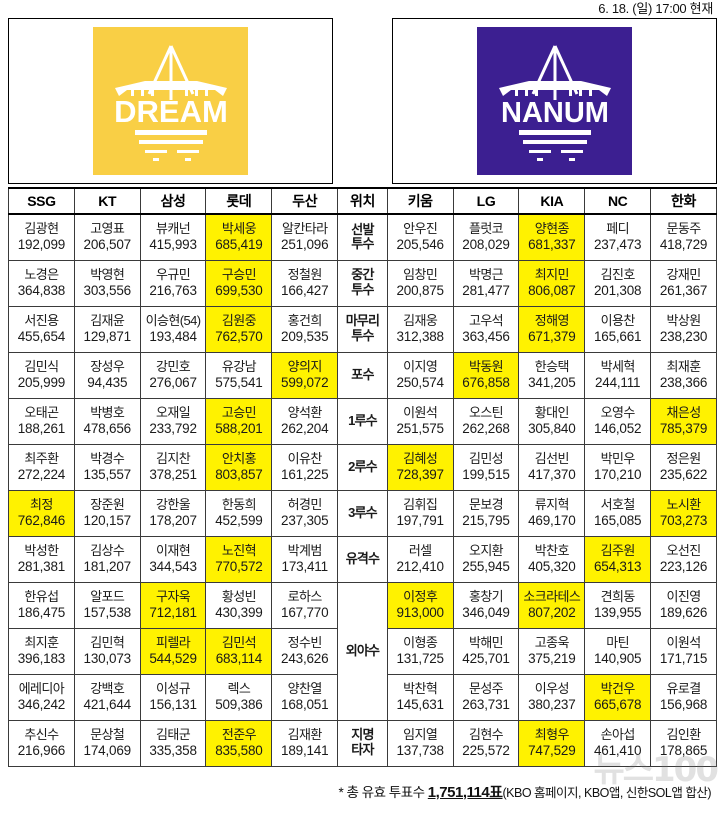 The image size is (725, 813). Describe the element at coordinates (239, 704) in the screenshot. I see `player-votes: 509,386` at that location.